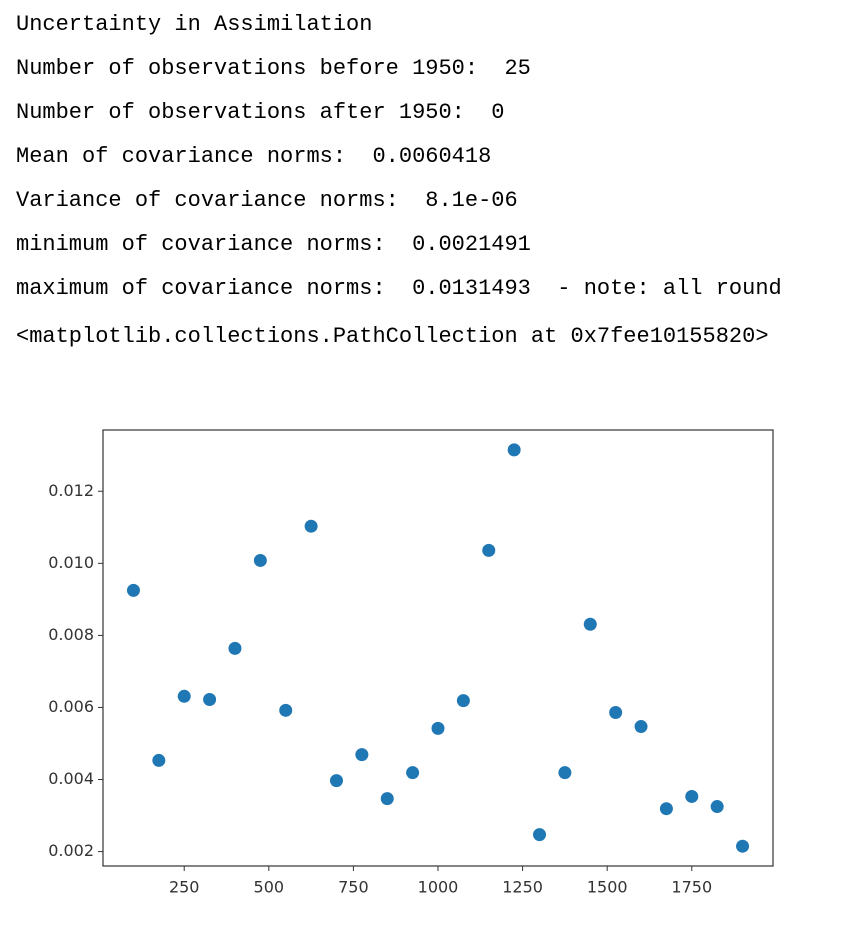 The width and height of the screenshot is (852, 928). What do you see at coordinates (353, 887) in the screenshot?
I see `x-tick-label: 750` at bounding box center [353, 887].